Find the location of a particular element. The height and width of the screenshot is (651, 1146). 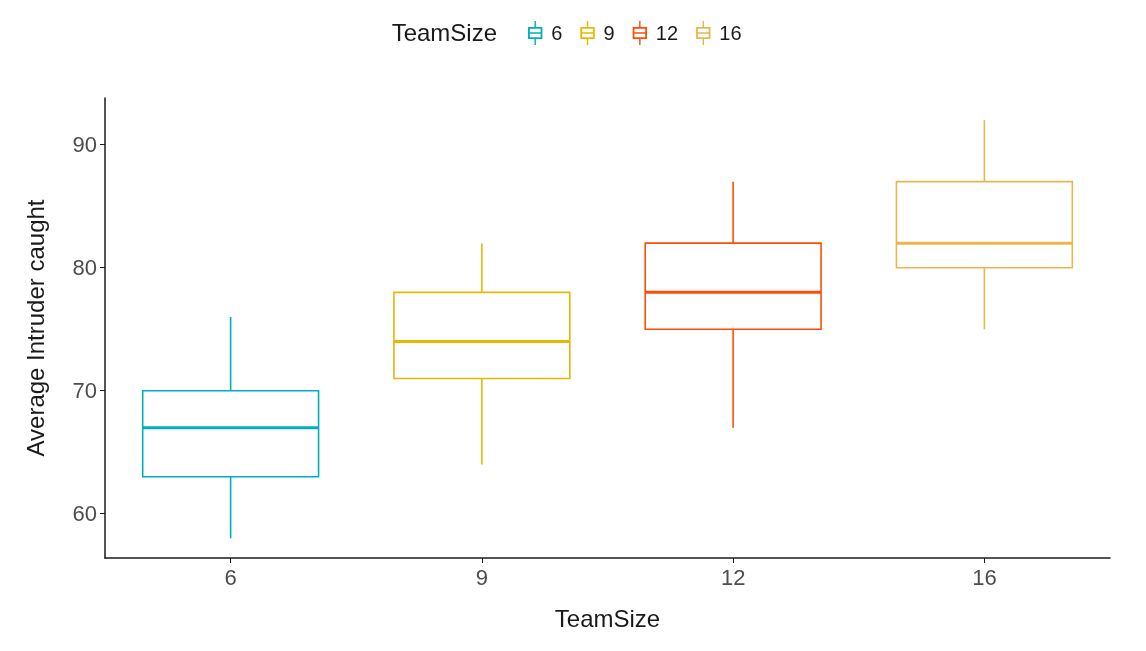

legend-label: 9 is located at coordinates (609, 33).